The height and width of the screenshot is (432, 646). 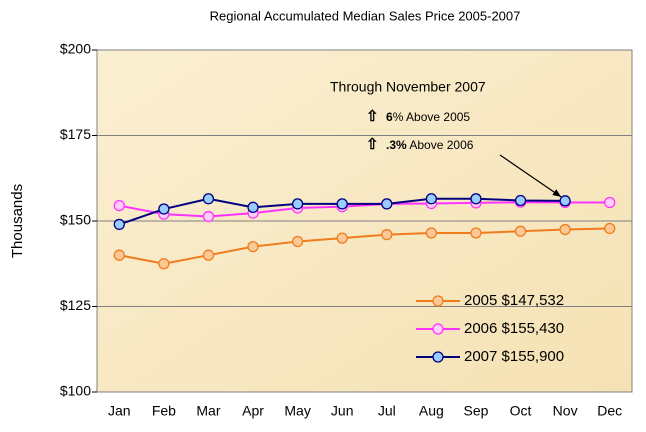 I want to click on y-tick-label: $200, so click(x=75, y=49).